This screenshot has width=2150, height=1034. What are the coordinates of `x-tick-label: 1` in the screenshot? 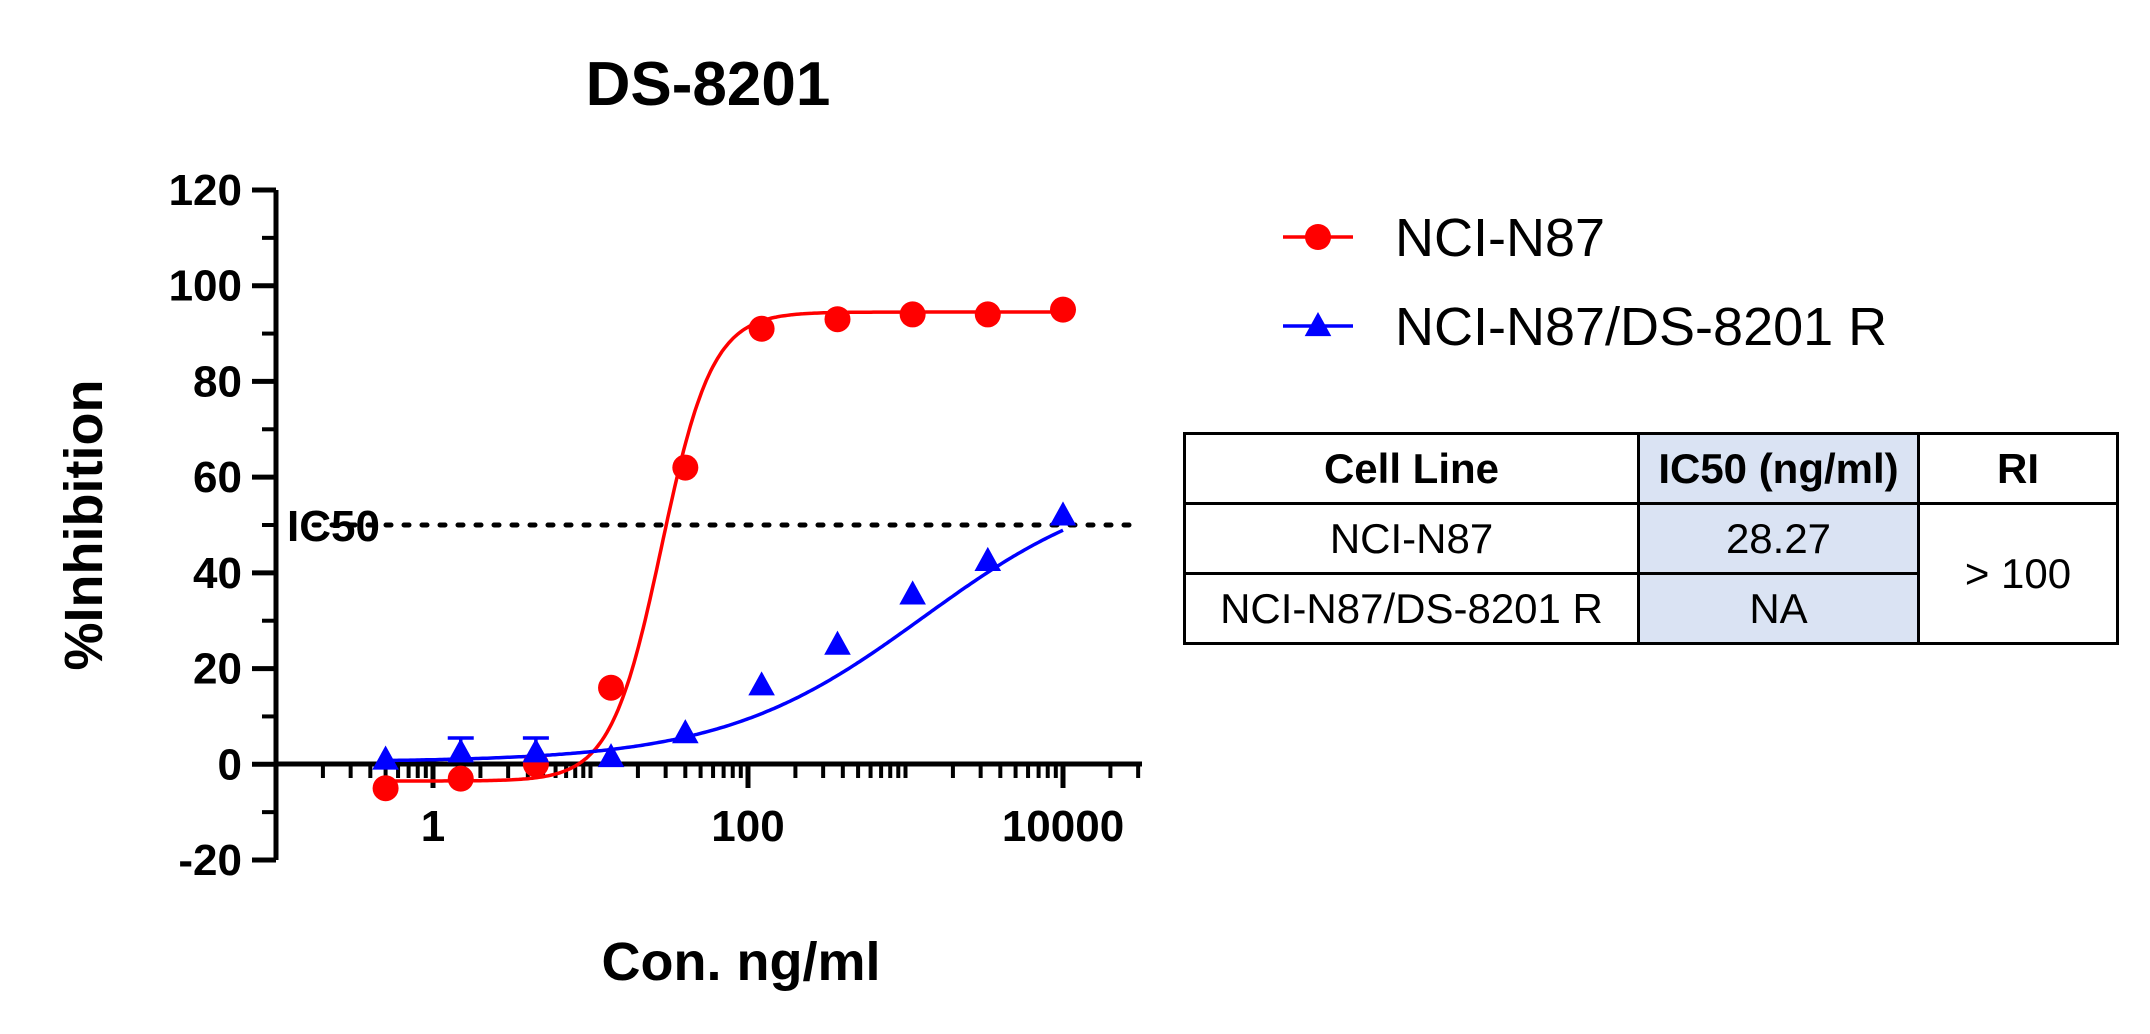 It's located at (433, 826).